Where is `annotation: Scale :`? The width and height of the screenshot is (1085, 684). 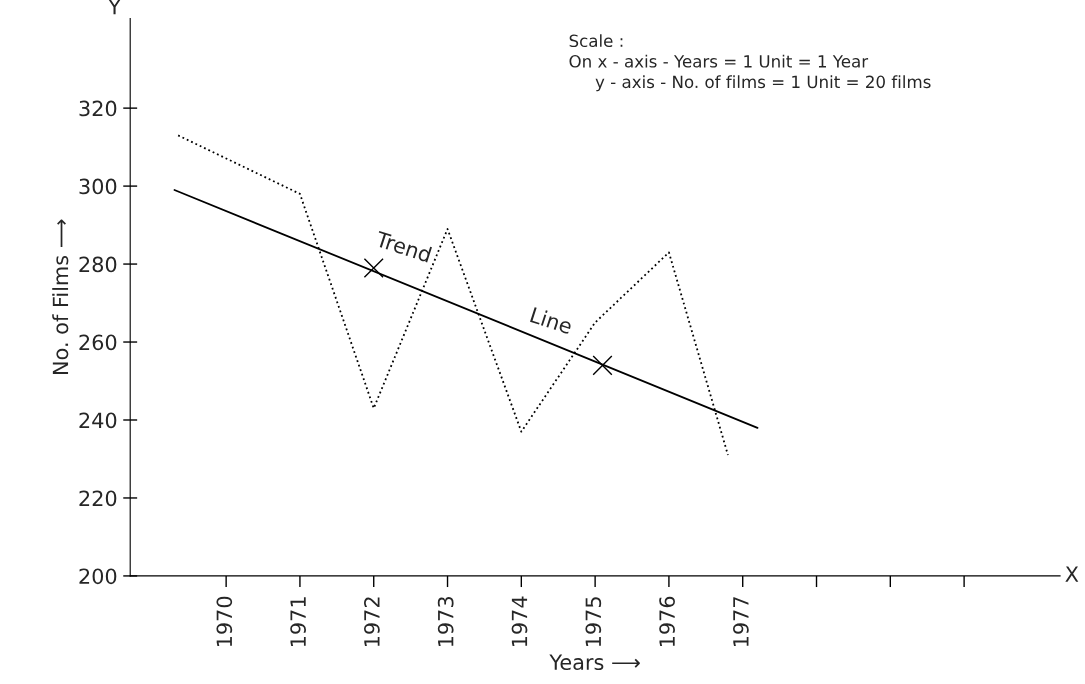 annotation: Scale : is located at coordinates (596, 41).